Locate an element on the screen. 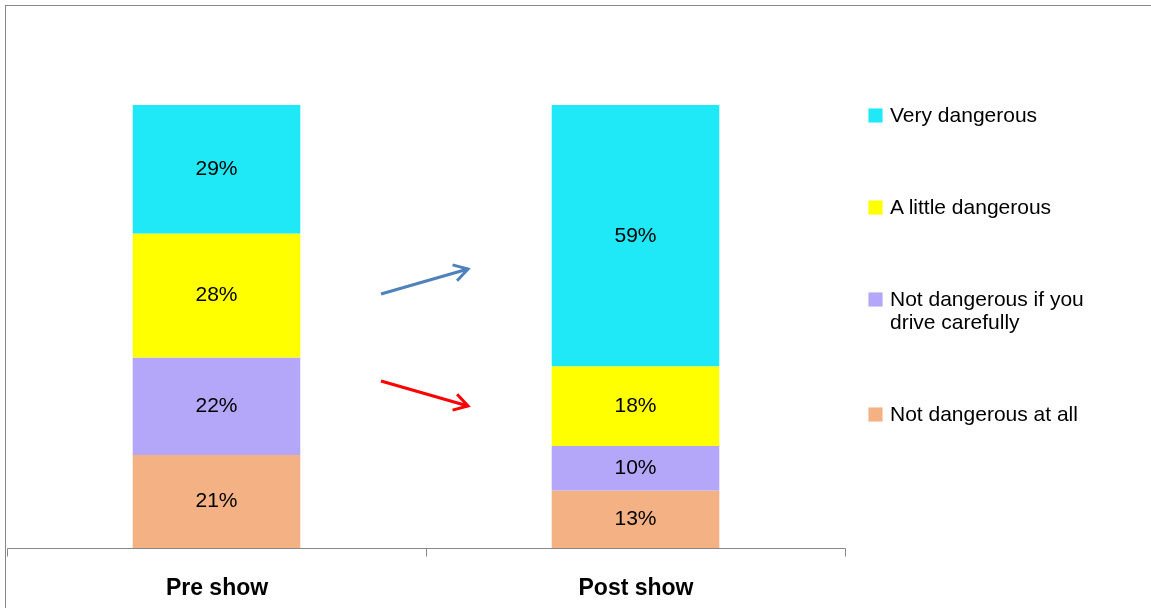 This screenshot has height=608, width=1151. data-label: 22% is located at coordinates (216, 405).